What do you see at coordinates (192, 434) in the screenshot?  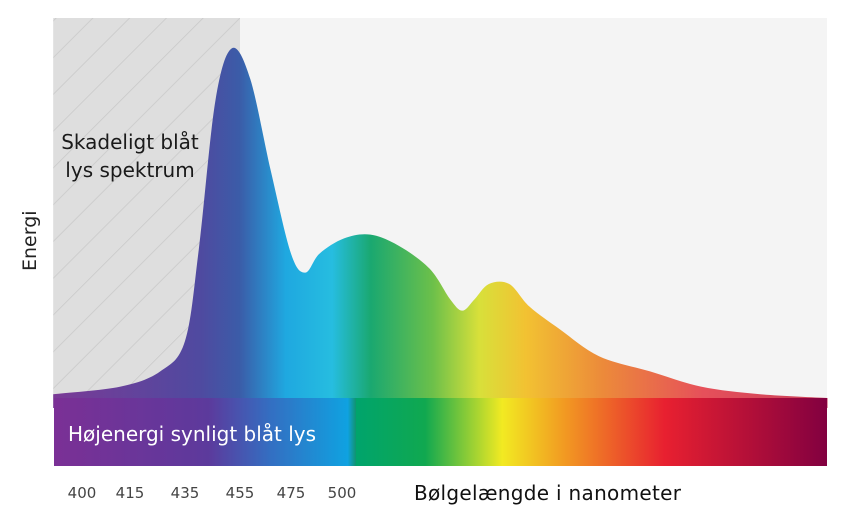 I see `band-label: Højenergi synligt blåt lys` at bounding box center [192, 434].